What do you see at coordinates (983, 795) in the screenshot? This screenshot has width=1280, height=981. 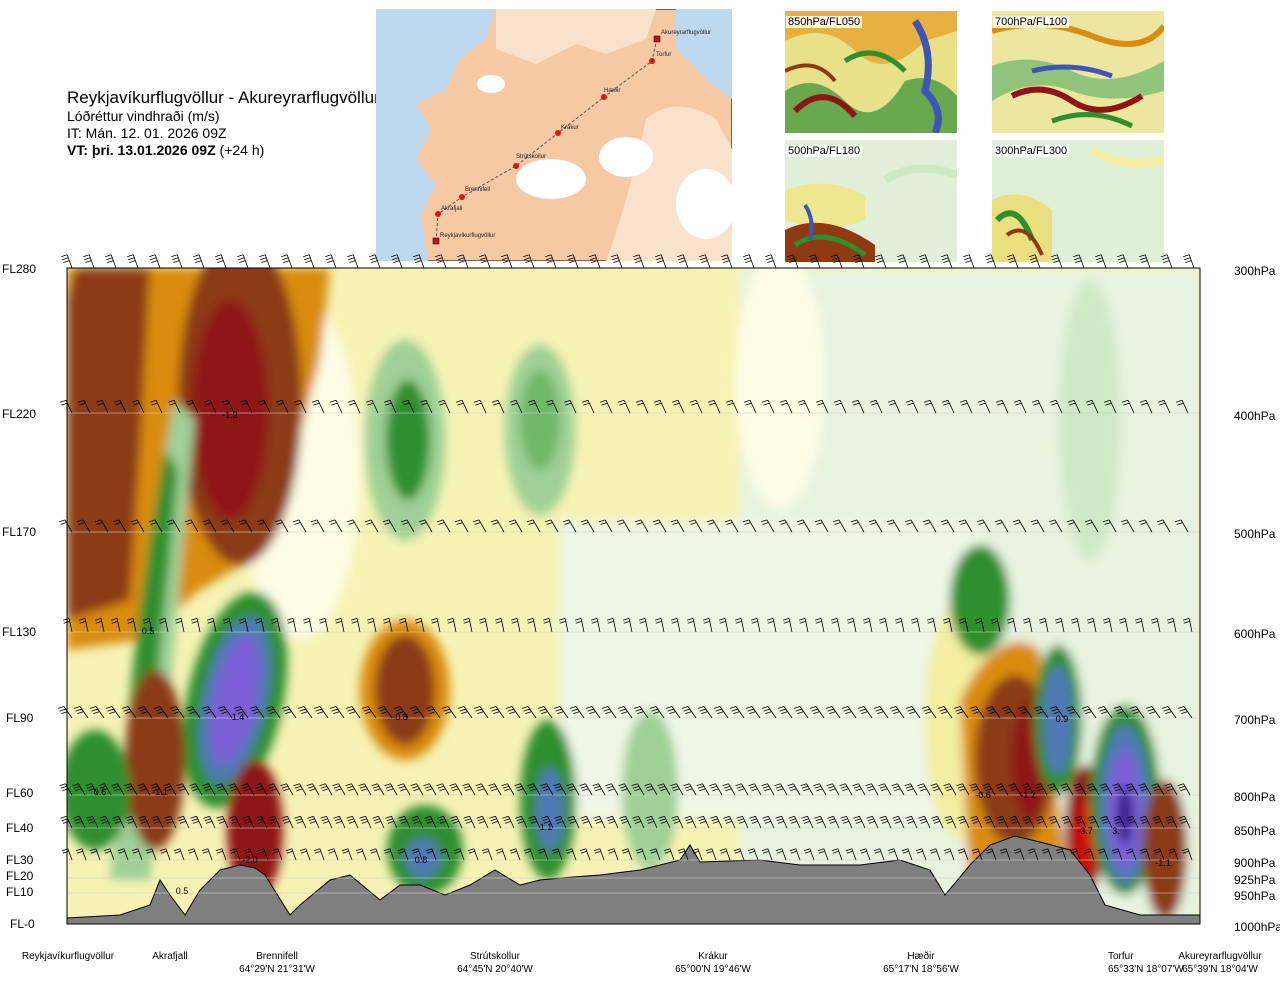 I see `extremum-label: -0.6` at bounding box center [983, 795].